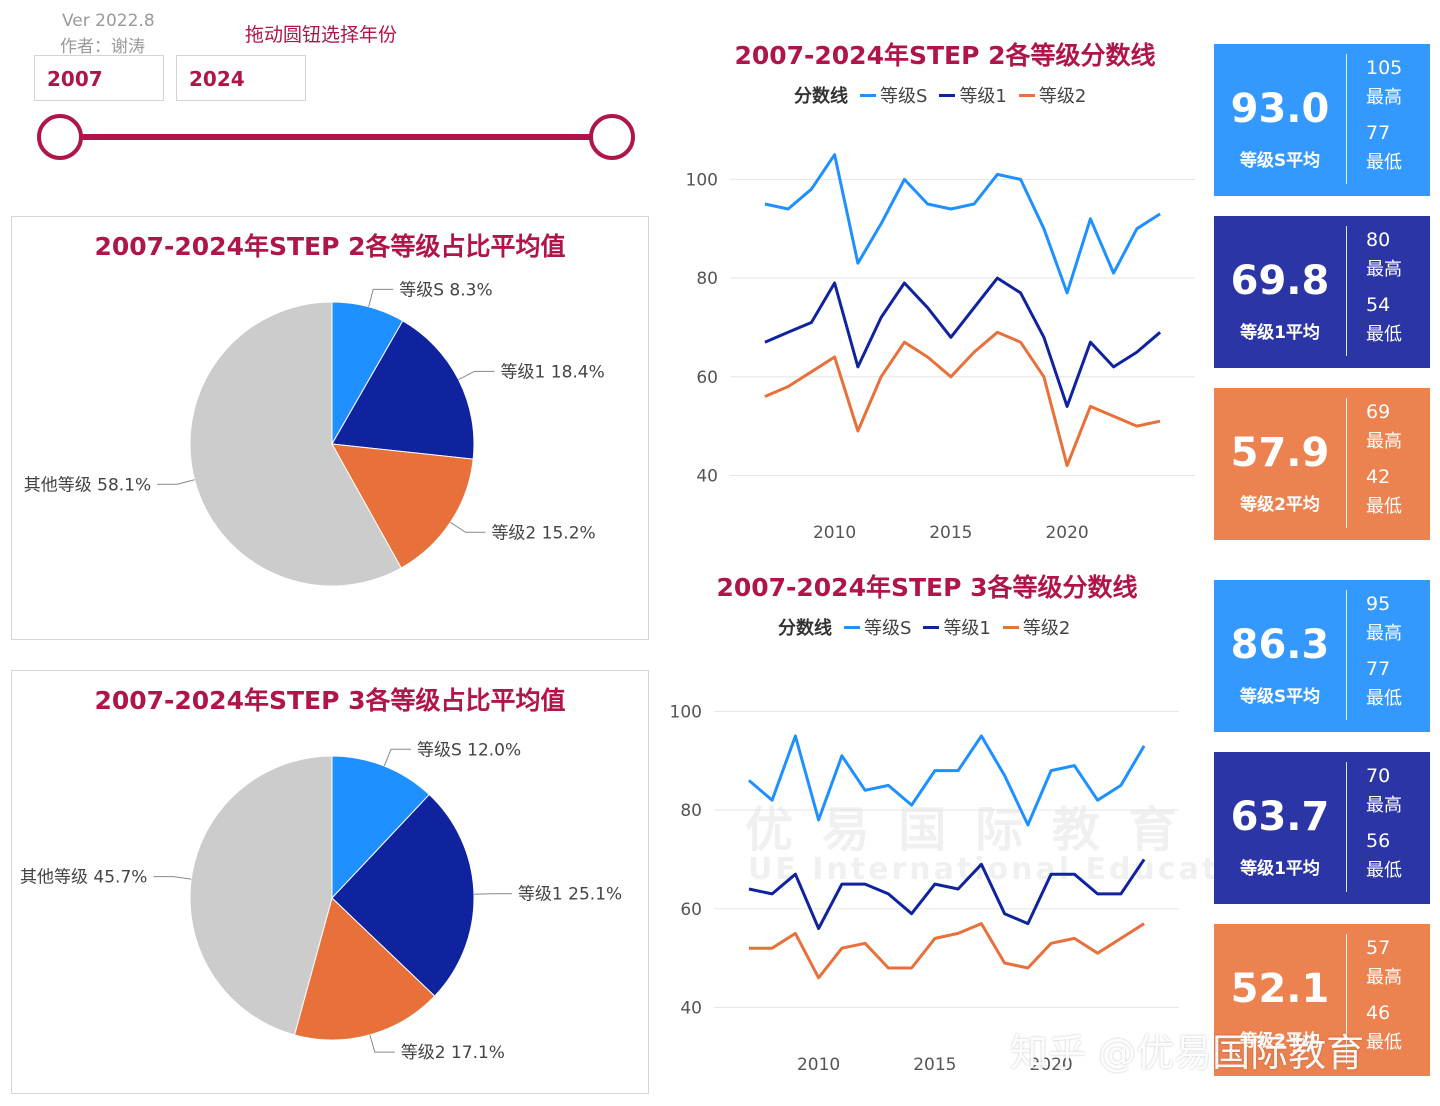 This screenshot has height=1106, width=1440. I want to click on pie-chart-step2: 等级S 8.3% 等级1 18.4% 等级2 15.2% 其他等级 58.1%, so click(314, 433).